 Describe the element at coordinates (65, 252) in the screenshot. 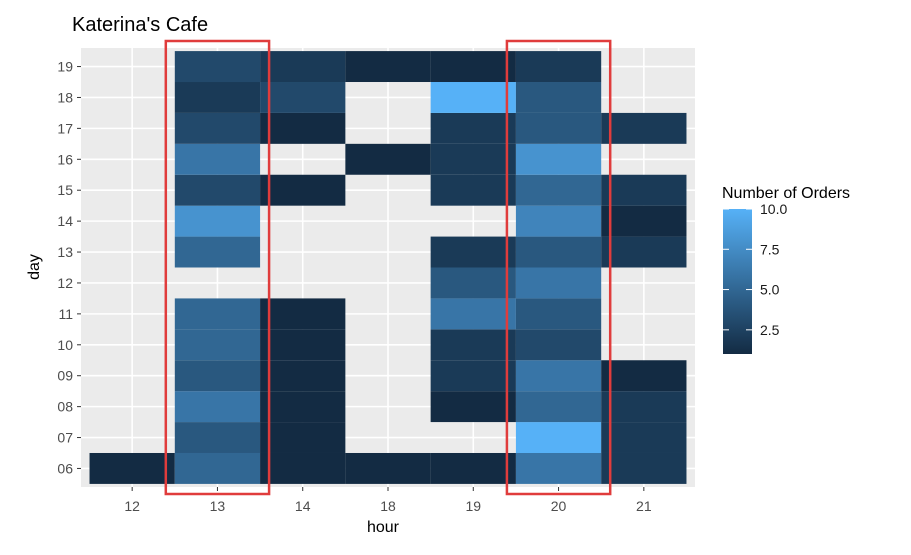

I see `y-tick-label: 13` at that location.